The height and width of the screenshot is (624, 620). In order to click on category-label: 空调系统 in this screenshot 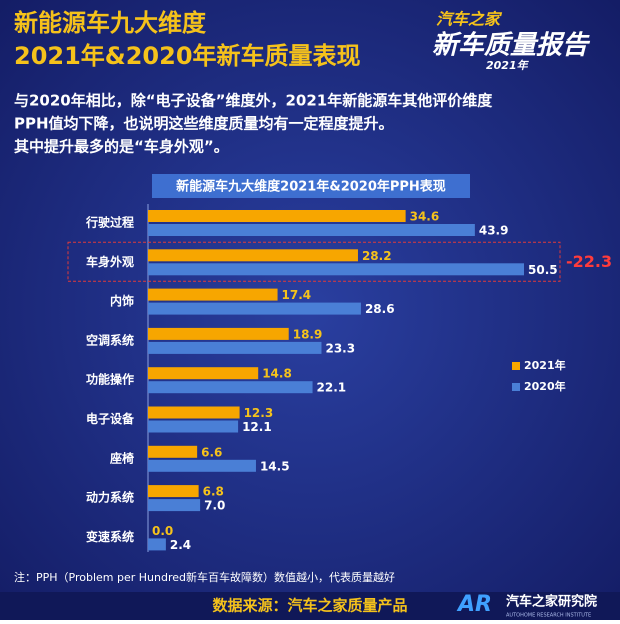, I will do `click(110, 339)`.